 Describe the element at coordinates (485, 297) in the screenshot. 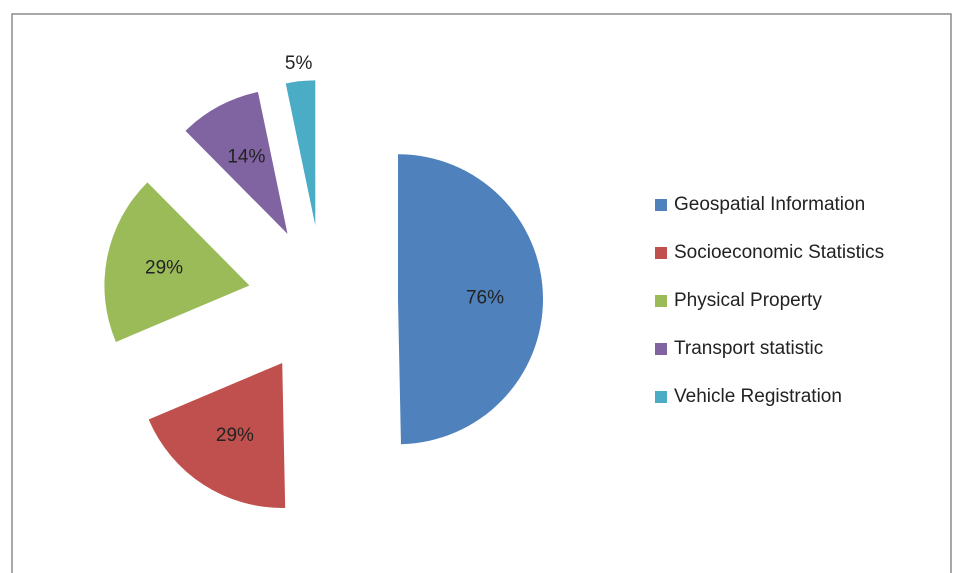

I see `data-label: 76%` at that location.